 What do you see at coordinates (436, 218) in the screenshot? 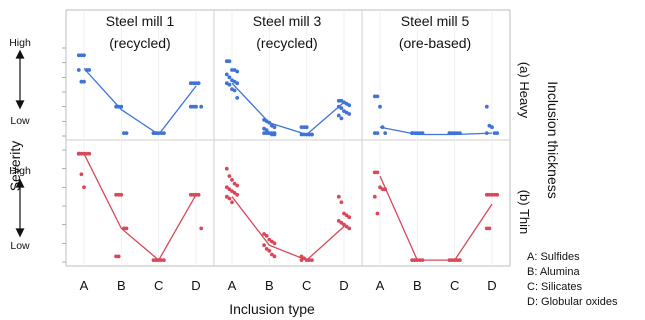
I see `trend-line-row2-panel3` at bounding box center [436, 218].